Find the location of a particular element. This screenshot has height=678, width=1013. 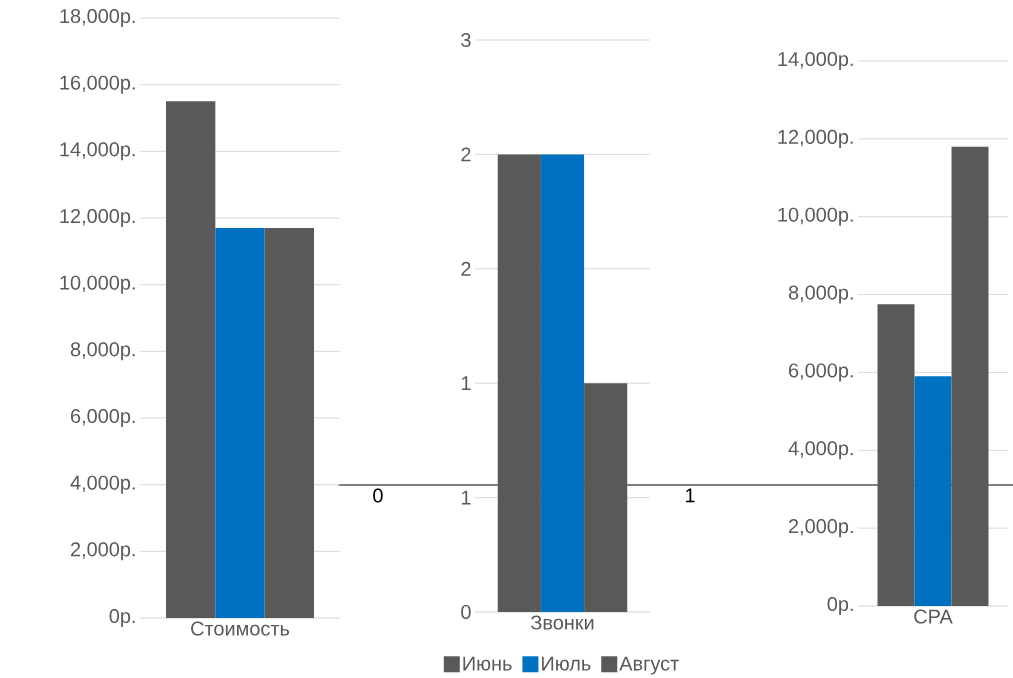

y-tick-label: 18,000р. is located at coordinates (97, 18).